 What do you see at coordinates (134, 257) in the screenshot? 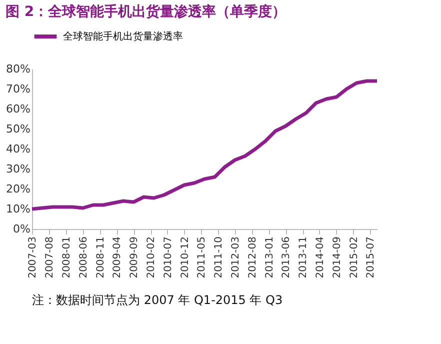
I see `x-tick-label: 2009-09` at bounding box center [134, 257].